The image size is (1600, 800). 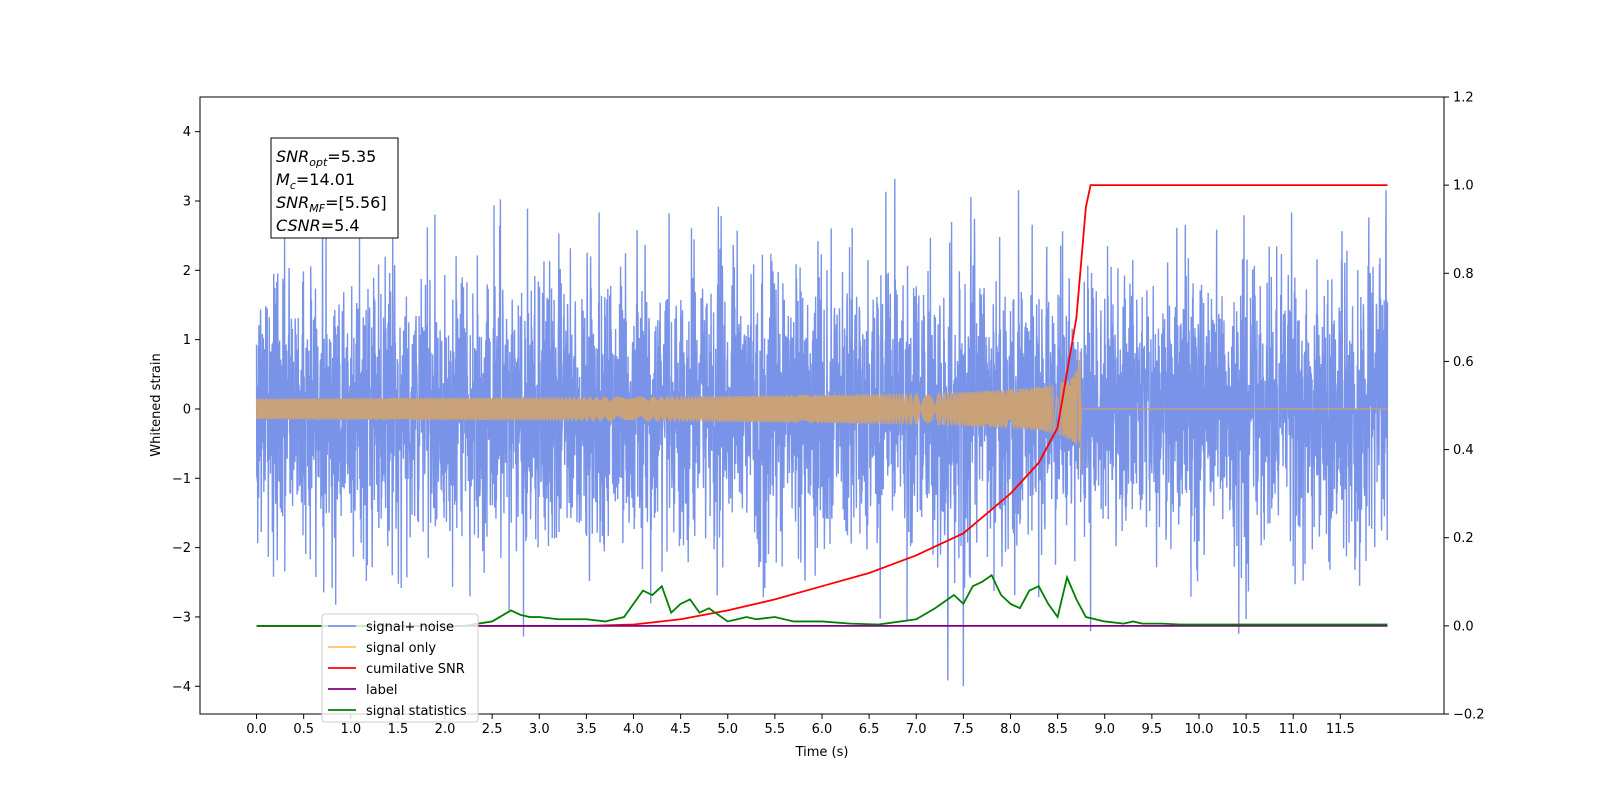 I want to click on annotation-line: SNRMF=[5.56], so click(x=331, y=204).